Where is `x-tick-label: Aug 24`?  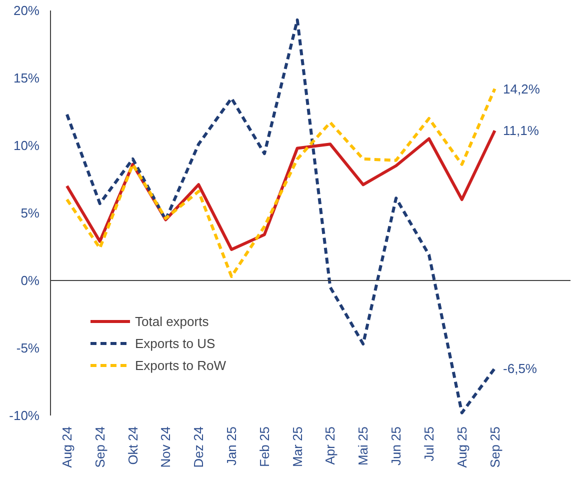 x-tick-label: Aug 24 is located at coordinates (66, 447).